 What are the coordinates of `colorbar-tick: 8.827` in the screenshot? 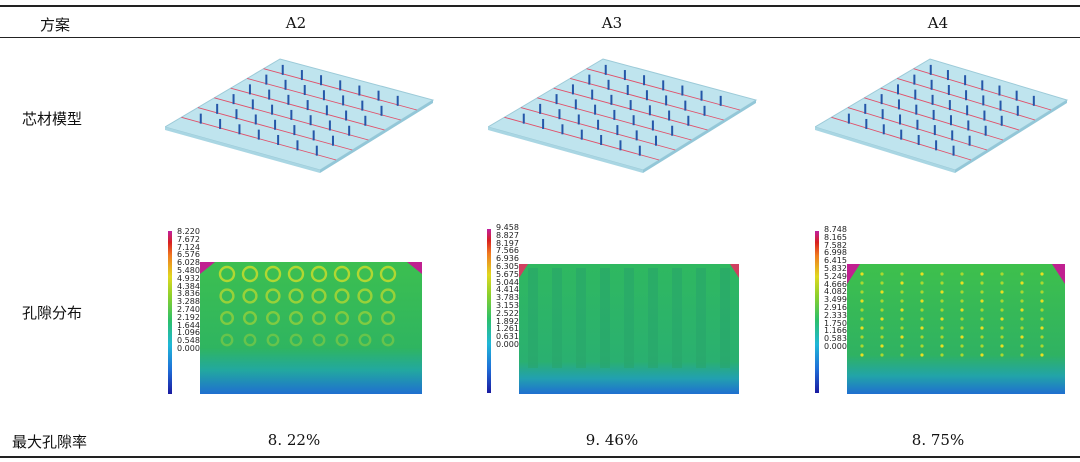 It's located at (507, 235).